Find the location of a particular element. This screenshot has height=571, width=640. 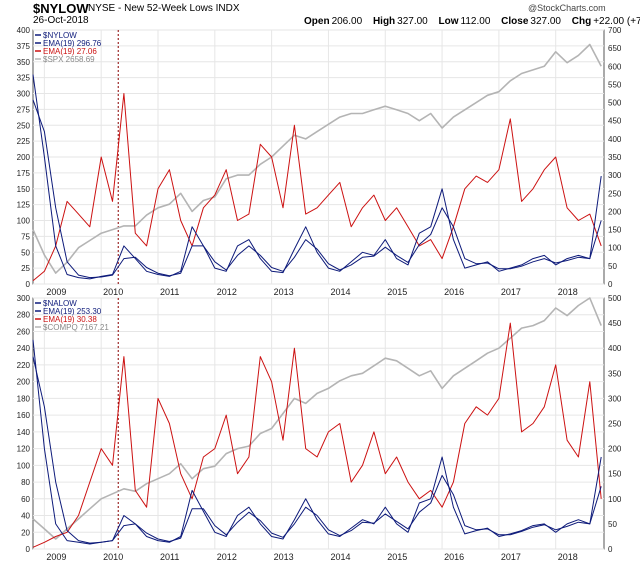

left-tick-label: 260 is located at coordinates (24, 331).